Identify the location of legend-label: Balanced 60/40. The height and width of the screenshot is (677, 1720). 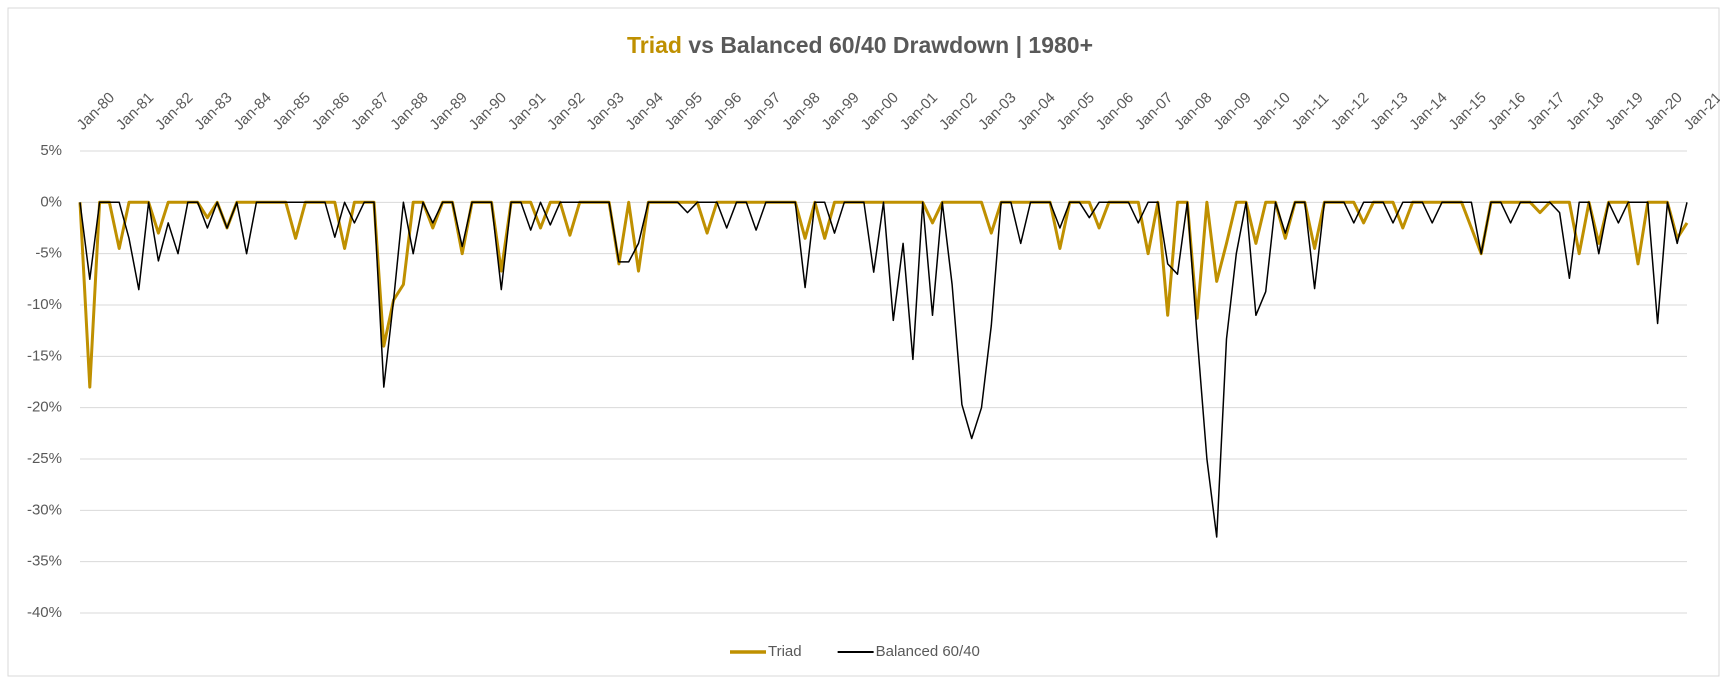
(928, 651).